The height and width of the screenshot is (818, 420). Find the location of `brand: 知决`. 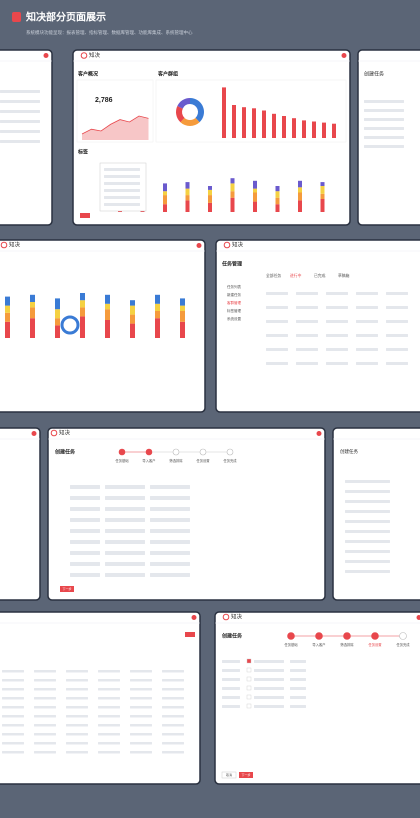

brand: 知决 is located at coordinates (237, 616).